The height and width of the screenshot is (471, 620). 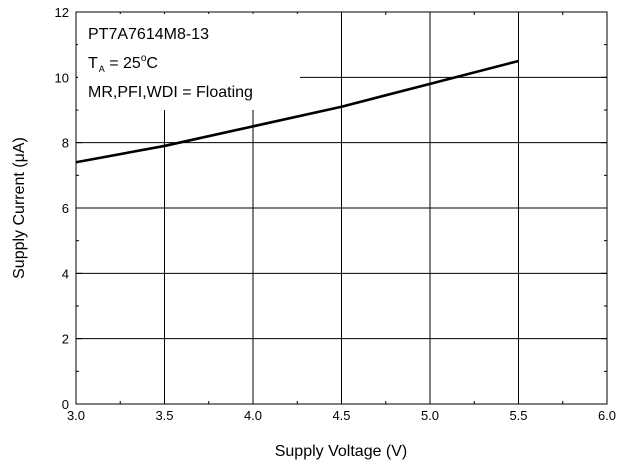 I want to click on annotation-temperature: TA = 25oC, so click(x=123, y=63).